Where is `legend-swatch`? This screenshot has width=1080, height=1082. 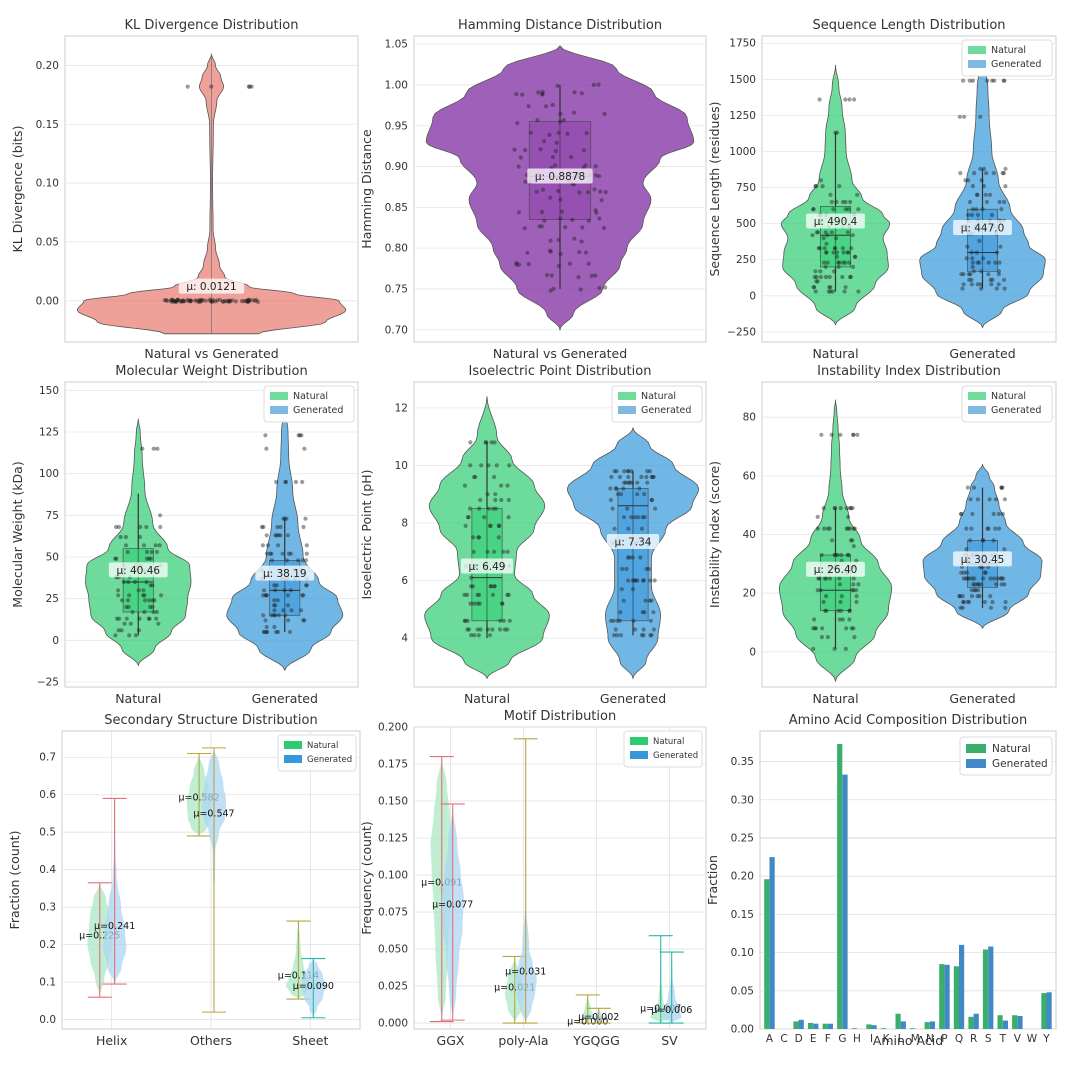 legend-swatch is located at coordinates (639, 741).